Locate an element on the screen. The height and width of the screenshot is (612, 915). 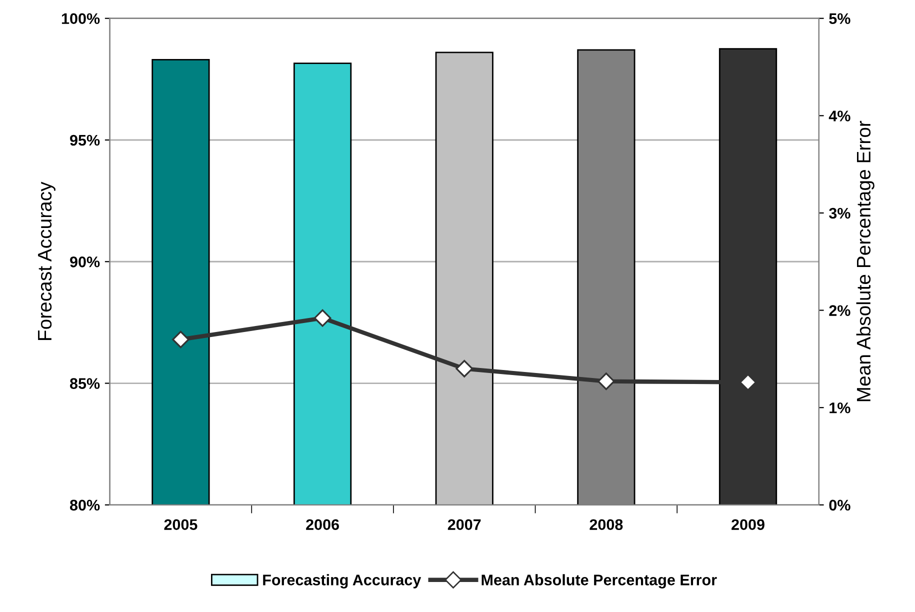
y-tick-label: 100% is located at coordinates (81, 18).